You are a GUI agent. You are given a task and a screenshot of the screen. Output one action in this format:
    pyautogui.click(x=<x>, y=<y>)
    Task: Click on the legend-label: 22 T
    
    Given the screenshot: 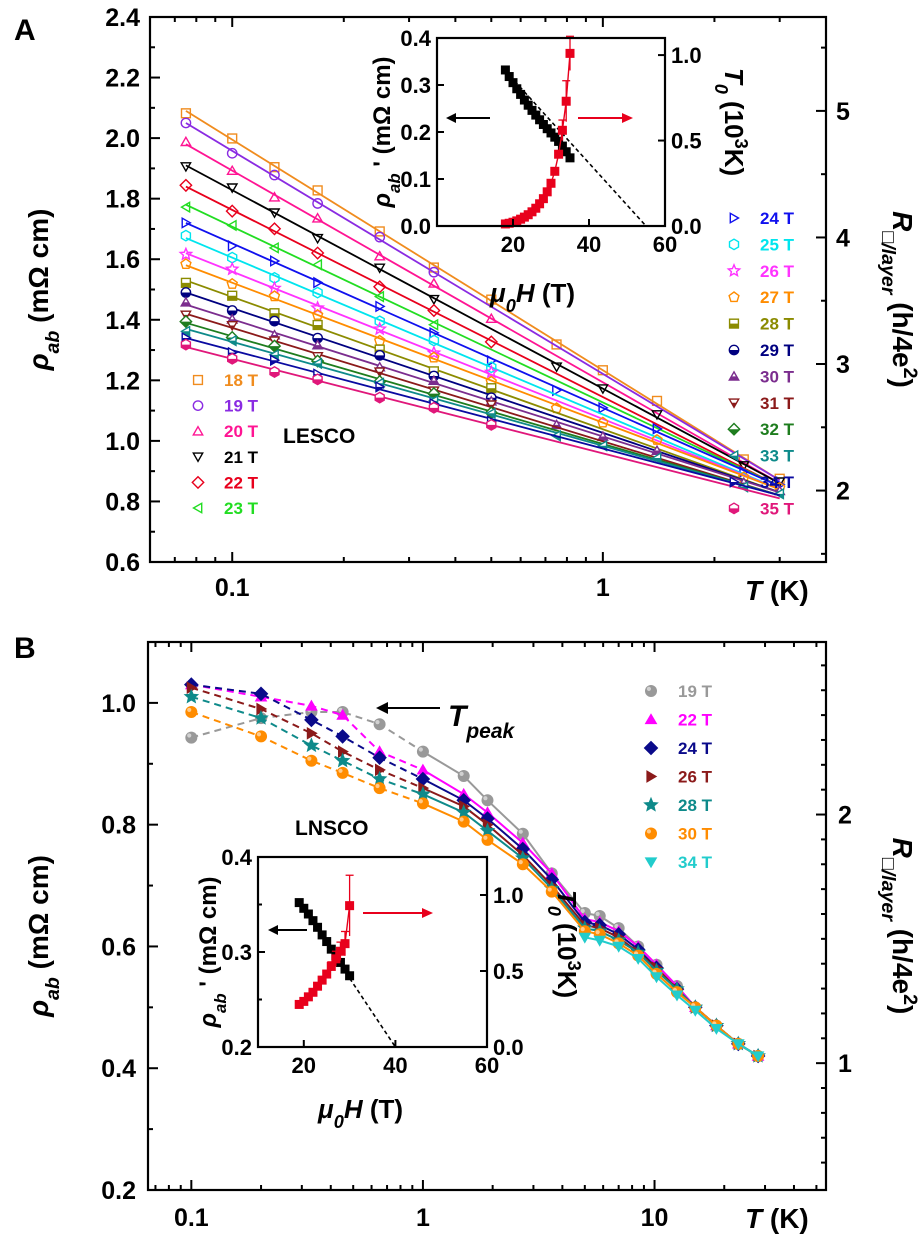 What is the action you would take?
    pyautogui.click(x=241, y=482)
    